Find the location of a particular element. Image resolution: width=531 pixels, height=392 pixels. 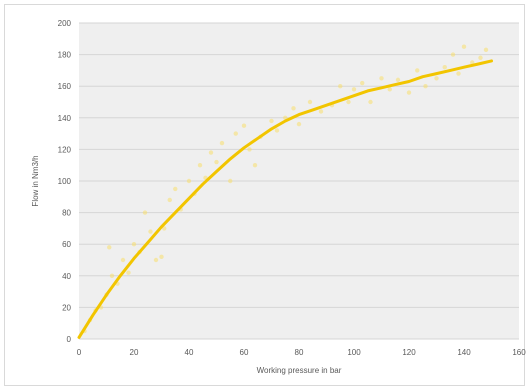

x-tick-label: 80 is located at coordinates (299, 352).